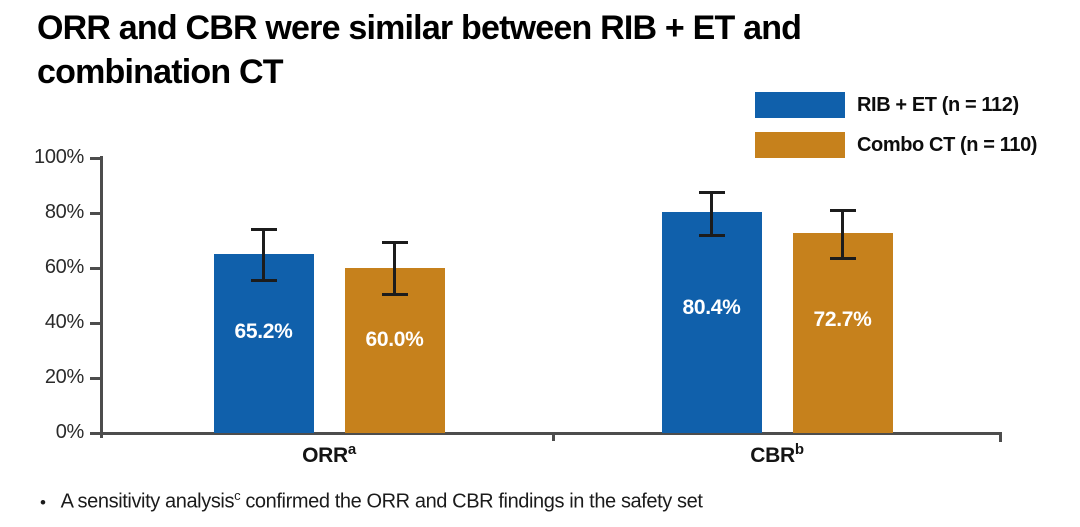 Image resolution: width=1080 pixels, height=527 pixels. I want to click on x-category-label-orr: ORRa, so click(329, 454).